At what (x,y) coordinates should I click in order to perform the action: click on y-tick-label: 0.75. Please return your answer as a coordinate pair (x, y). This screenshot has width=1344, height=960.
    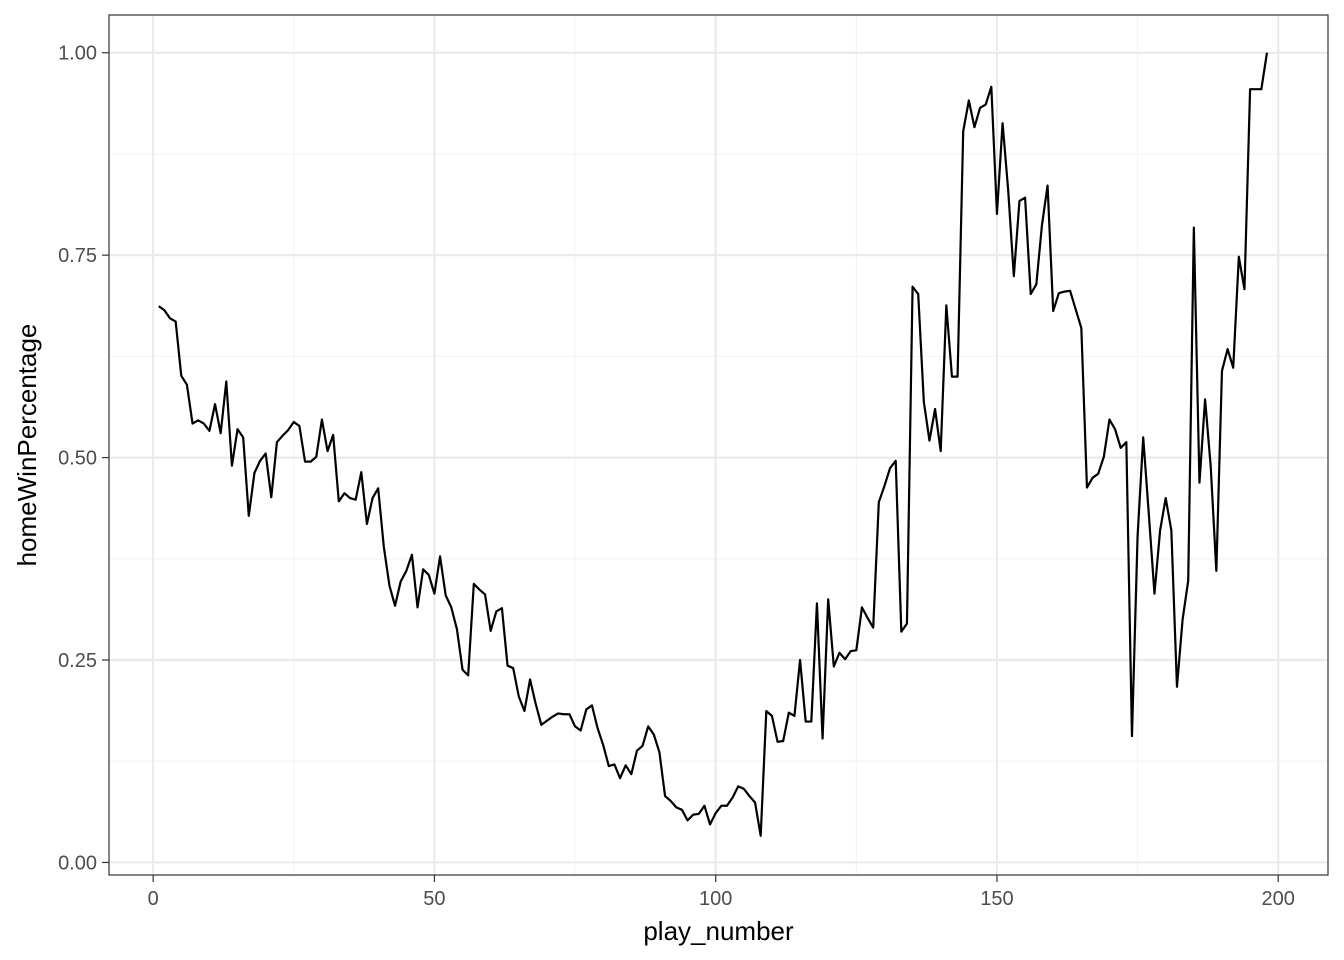
    Looking at the image, I should click on (77, 256).